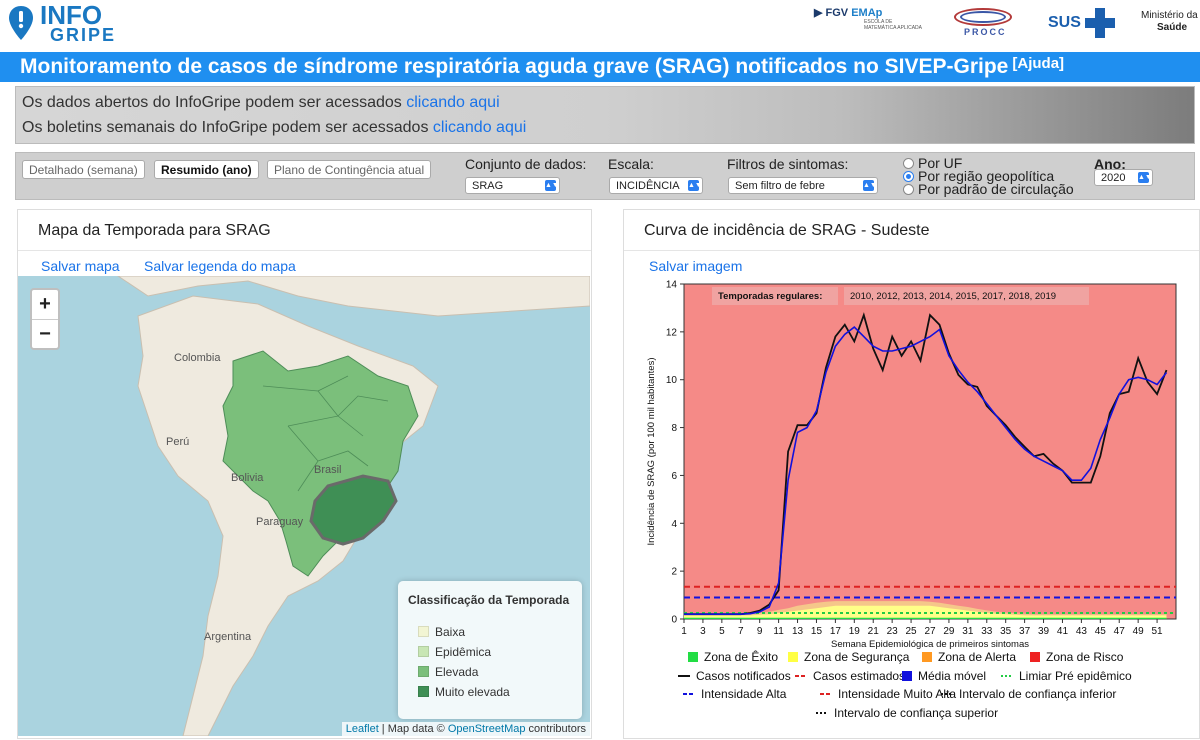  What do you see at coordinates (489, 600) in the screenshot?
I see `map-legend-title: Classificação da Temporada` at bounding box center [489, 600].